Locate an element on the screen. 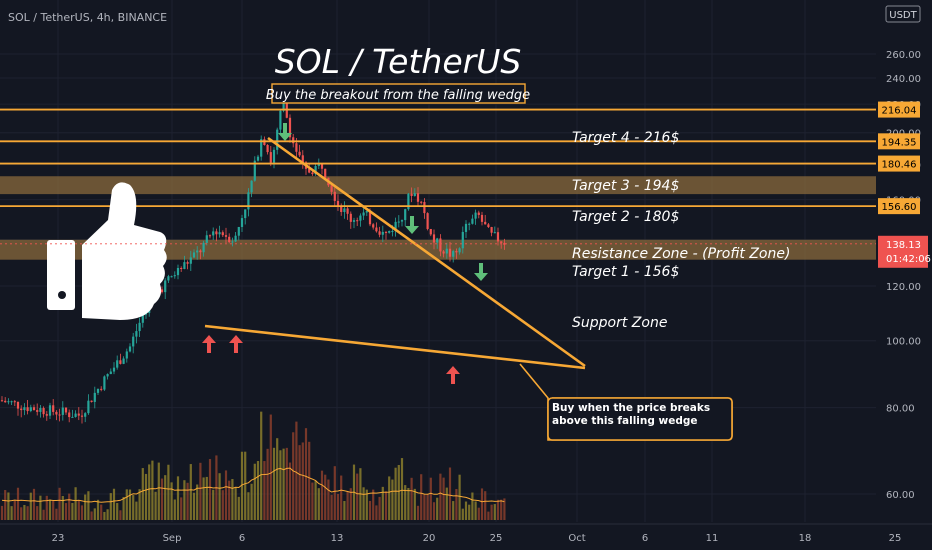 Image resolution: width=932 pixels, height=550 pixels. volume-bars is located at coordinates (253, 465).